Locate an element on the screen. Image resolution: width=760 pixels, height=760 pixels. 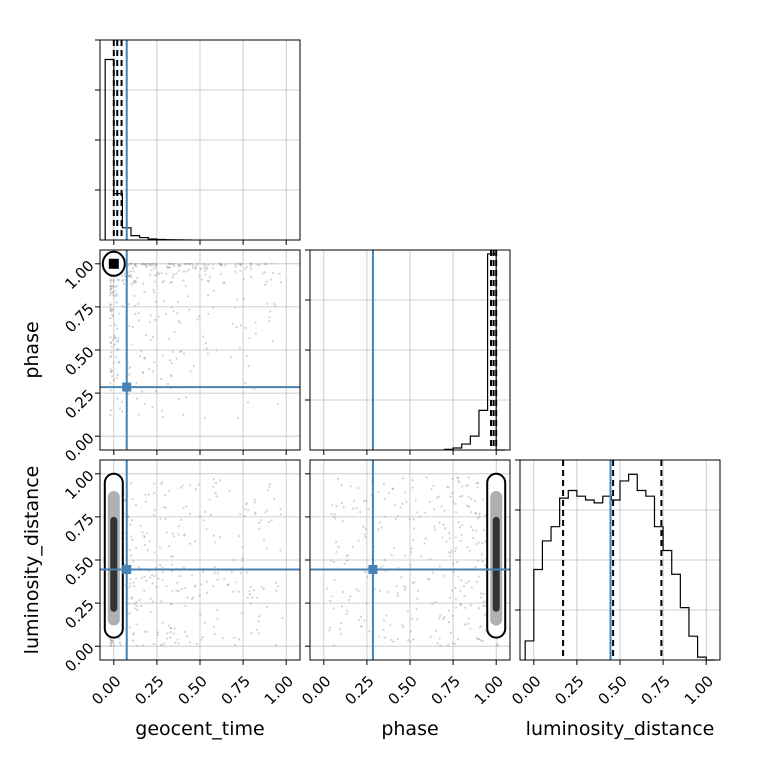
x-tick-label: 0.75 is located at coordinates (446, 690).